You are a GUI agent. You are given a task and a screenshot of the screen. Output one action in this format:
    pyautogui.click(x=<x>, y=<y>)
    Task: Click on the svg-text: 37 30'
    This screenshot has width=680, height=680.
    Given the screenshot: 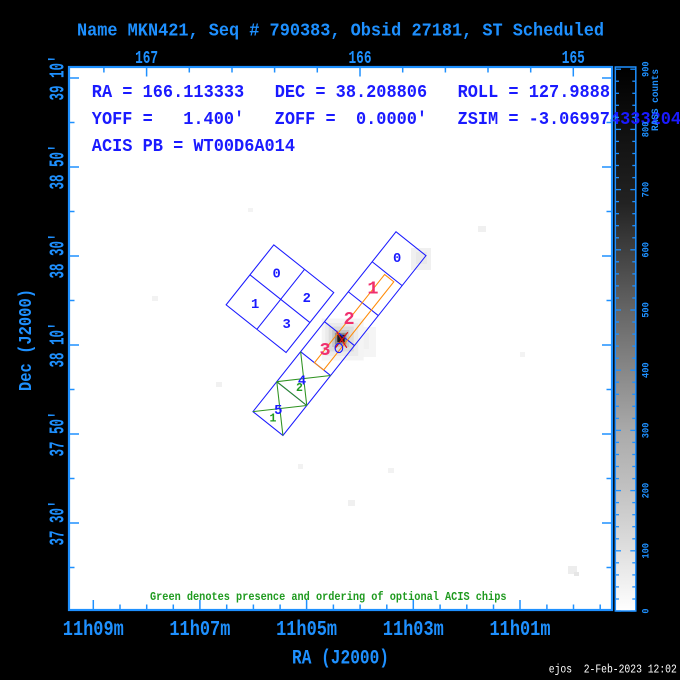 What is the action you would take?
    pyautogui.click(x=59, y=523)
    